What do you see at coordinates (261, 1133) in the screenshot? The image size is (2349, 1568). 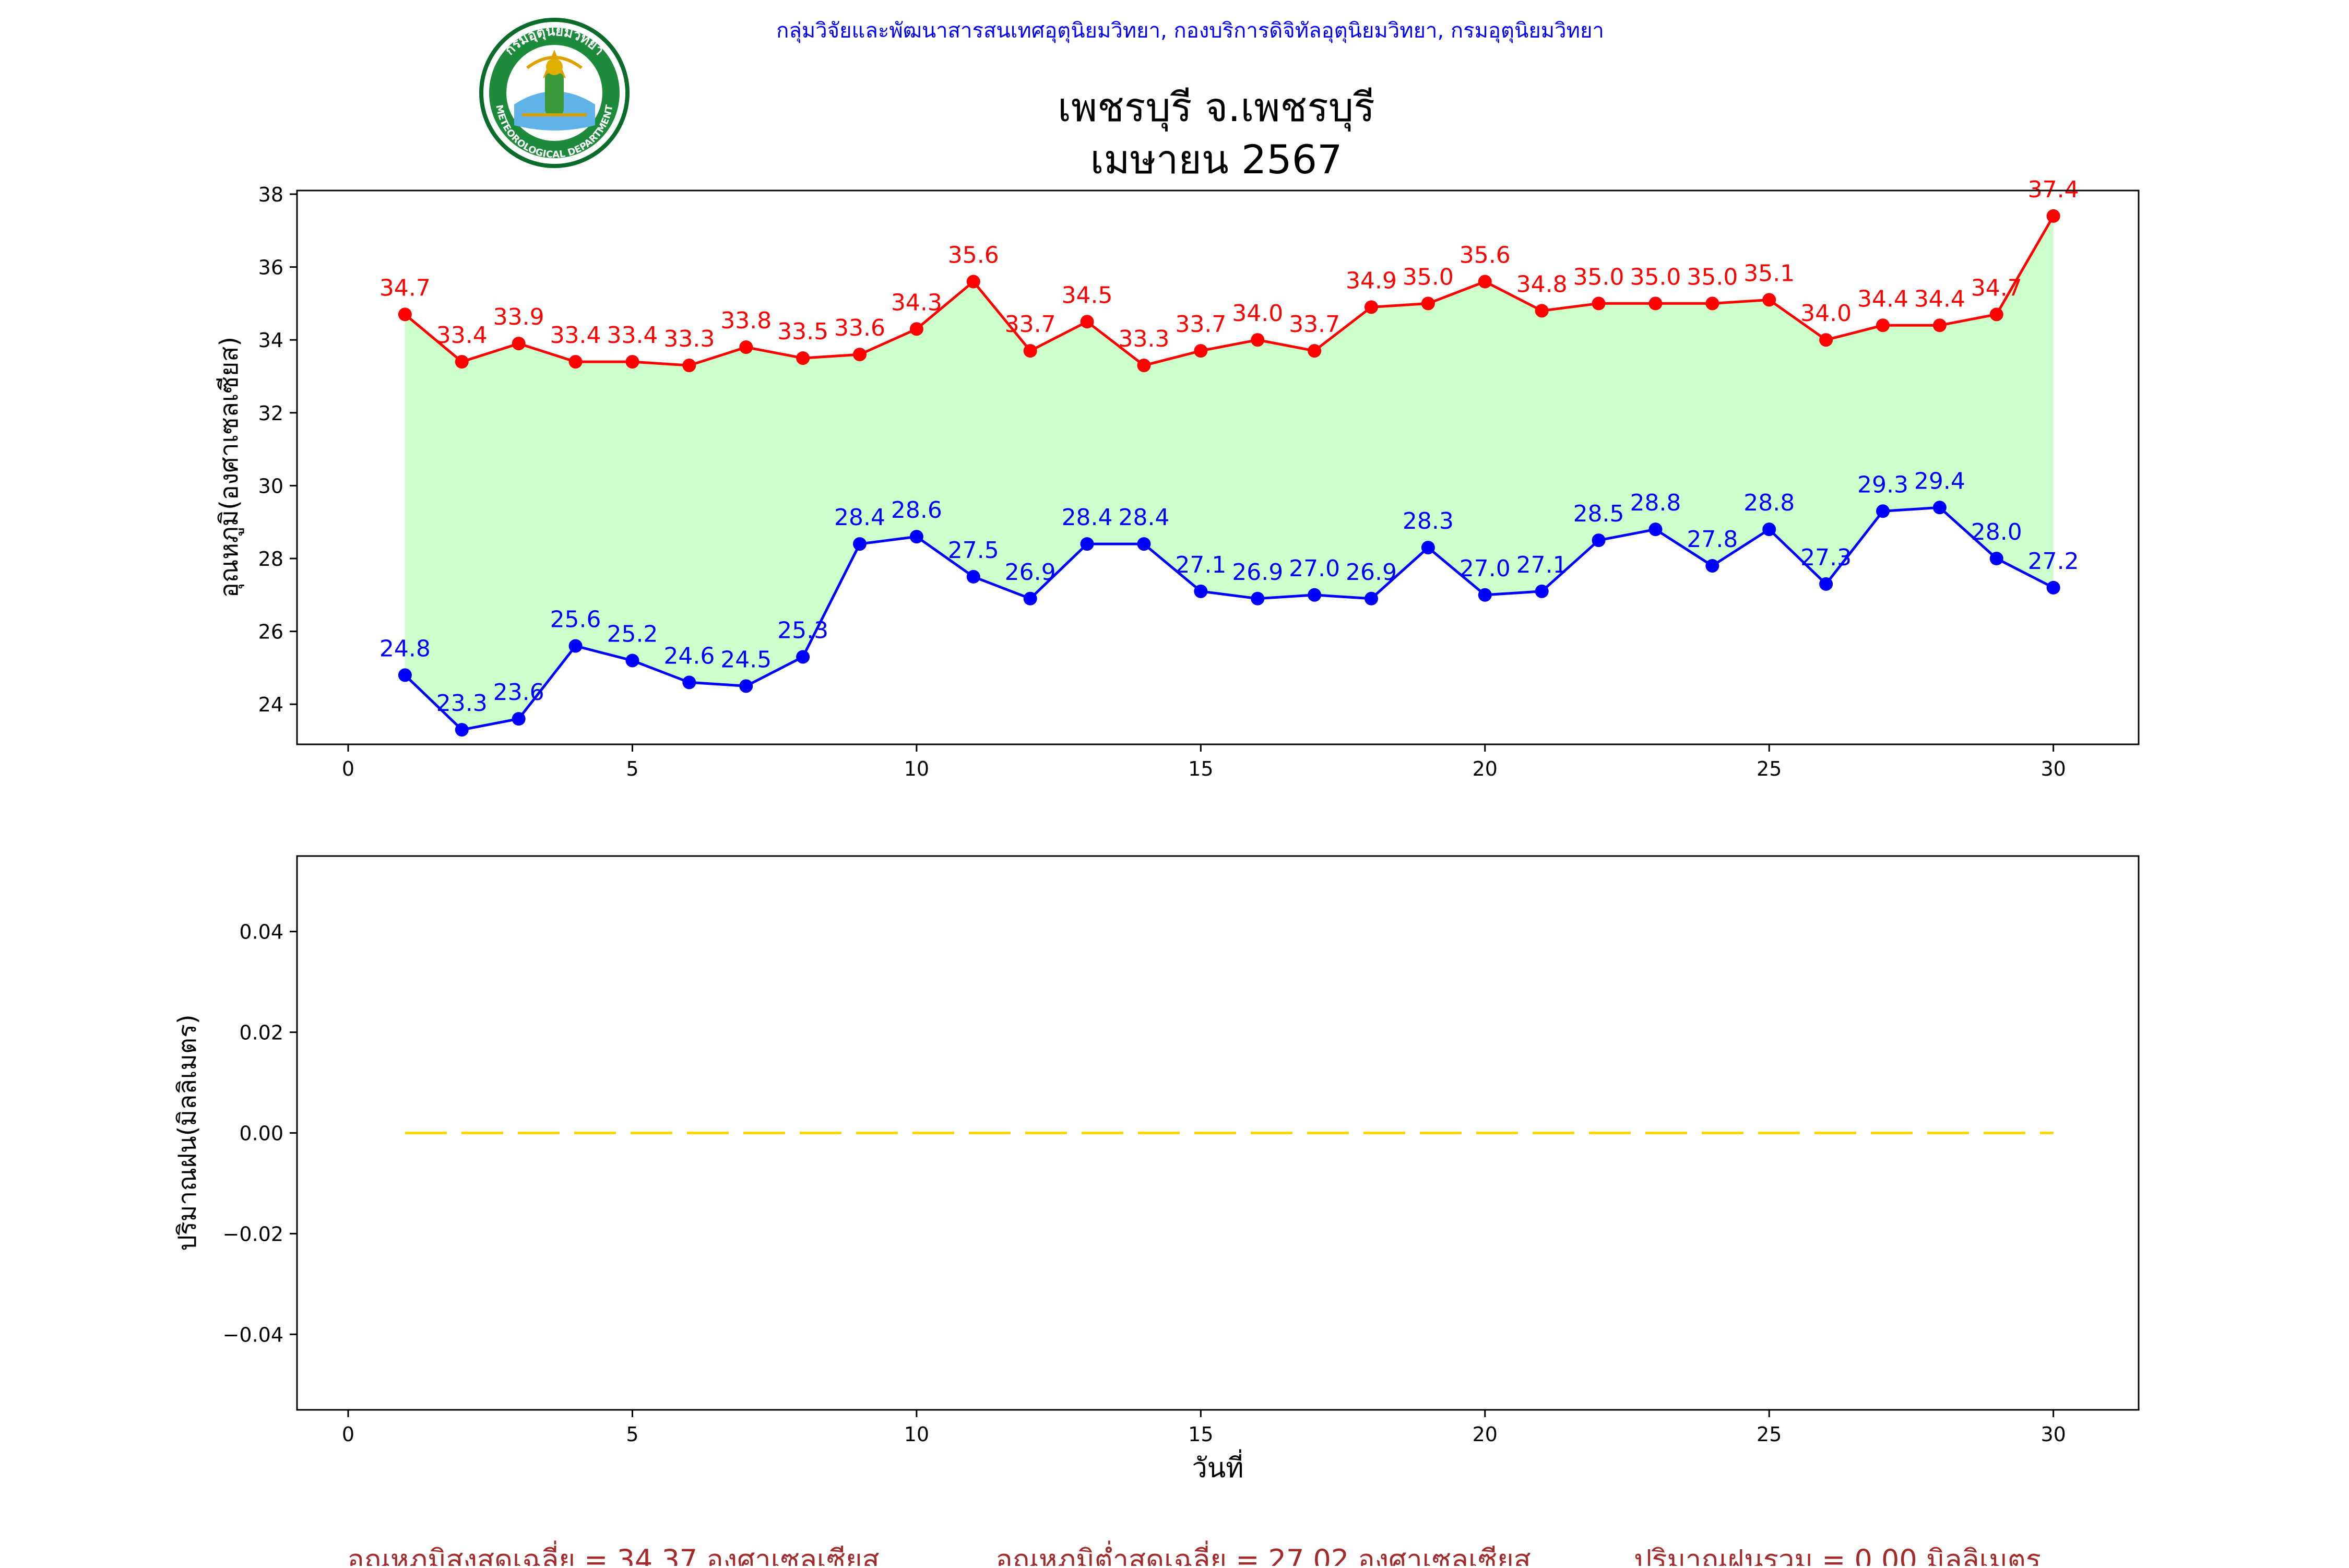 I see `rainfall-y-tick-label: 0.00` at bounding box center [261, 1133].